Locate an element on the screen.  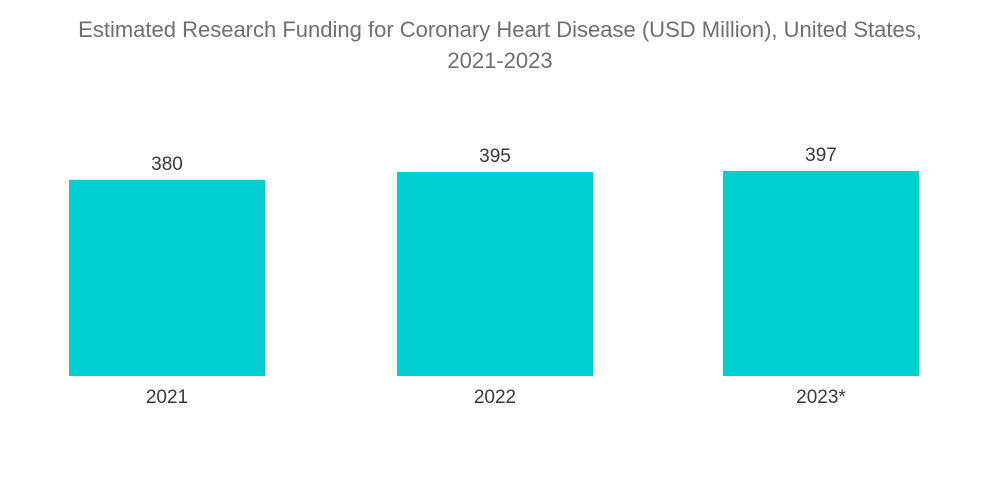
data-label-2022: 395 is located at coordinates (495, 156).